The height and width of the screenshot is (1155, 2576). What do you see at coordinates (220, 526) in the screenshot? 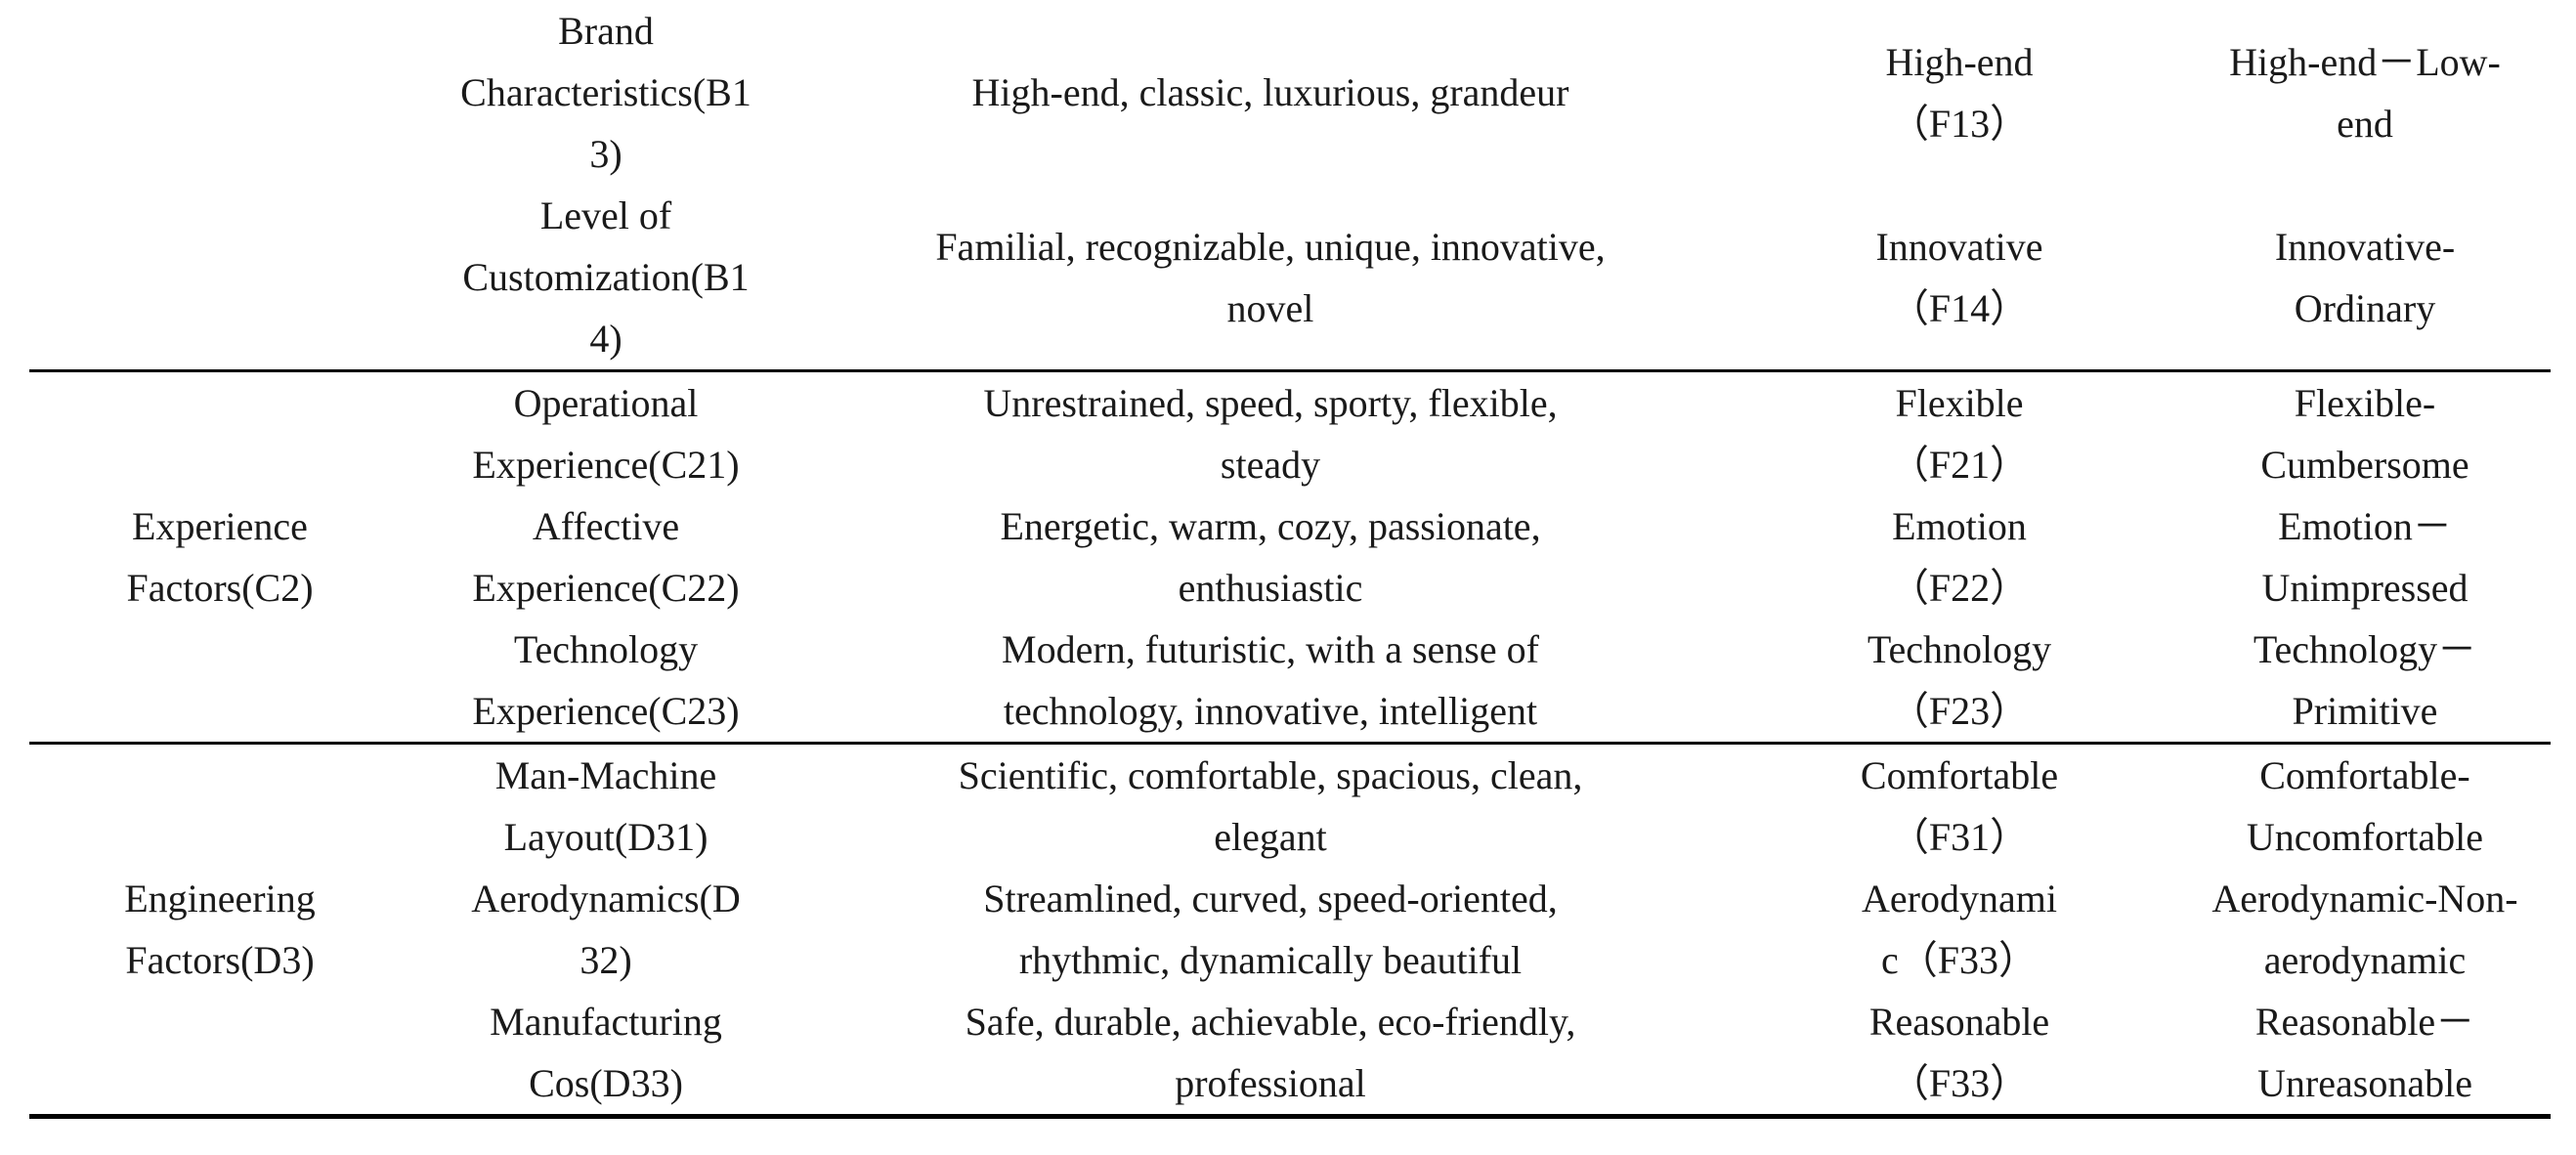
I see `group-label-line: Experience` at bounding box center [220, 526].